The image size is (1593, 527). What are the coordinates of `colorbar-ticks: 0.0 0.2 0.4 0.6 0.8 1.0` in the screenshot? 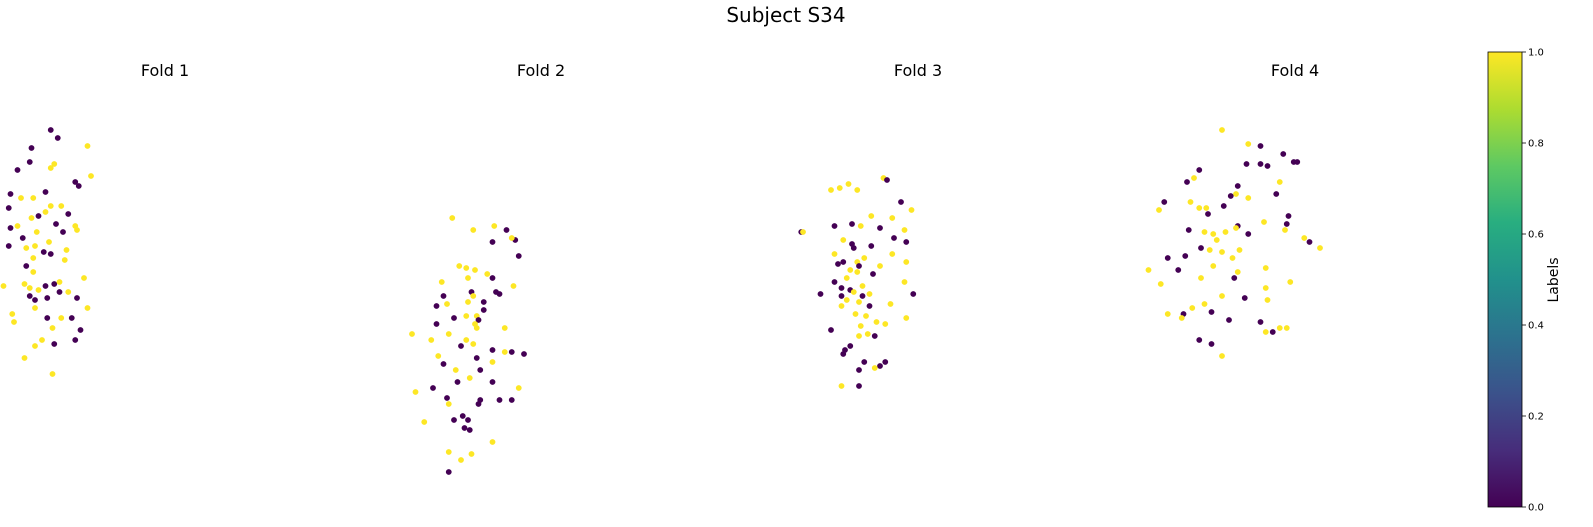 It's located at (1533, 281).